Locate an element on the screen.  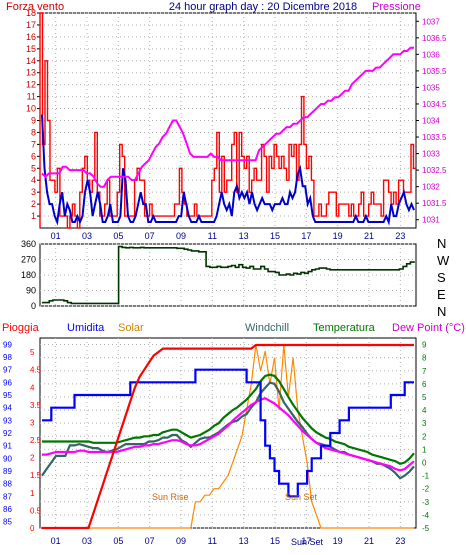
temperature-tick-label: 2 is located at coordinates (424, 436).